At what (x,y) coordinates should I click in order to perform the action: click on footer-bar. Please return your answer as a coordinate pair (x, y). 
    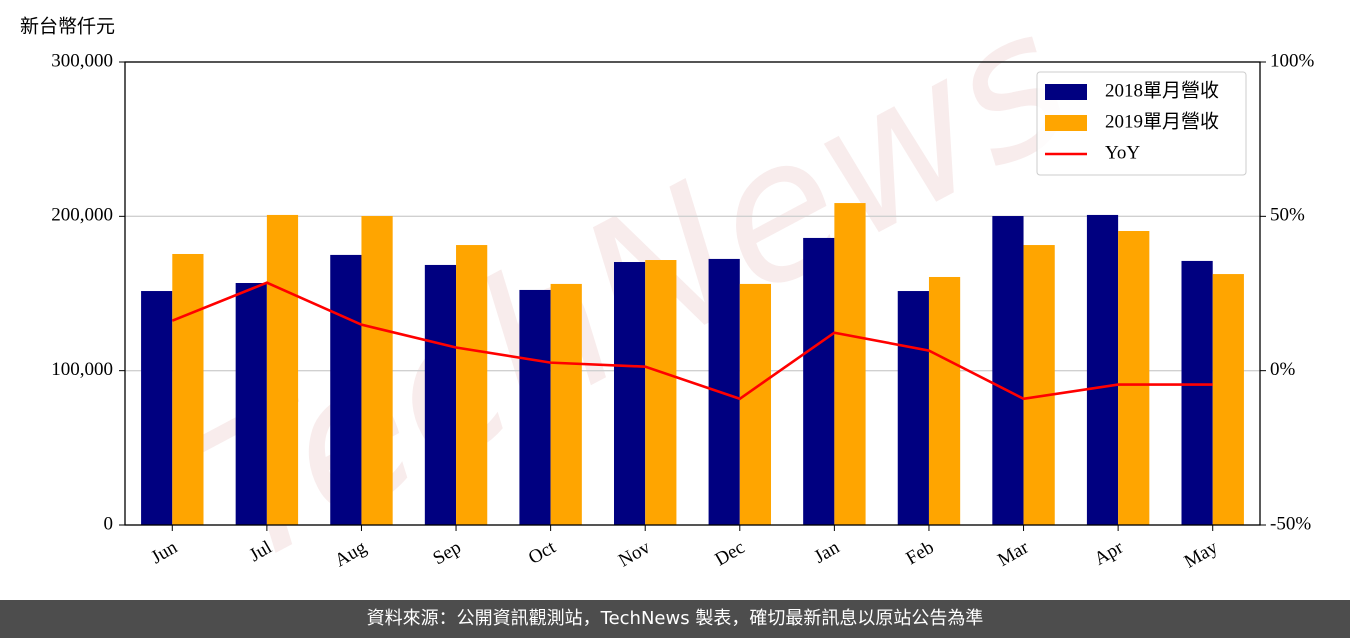
    Looking at the image, I should click on (675, 619).